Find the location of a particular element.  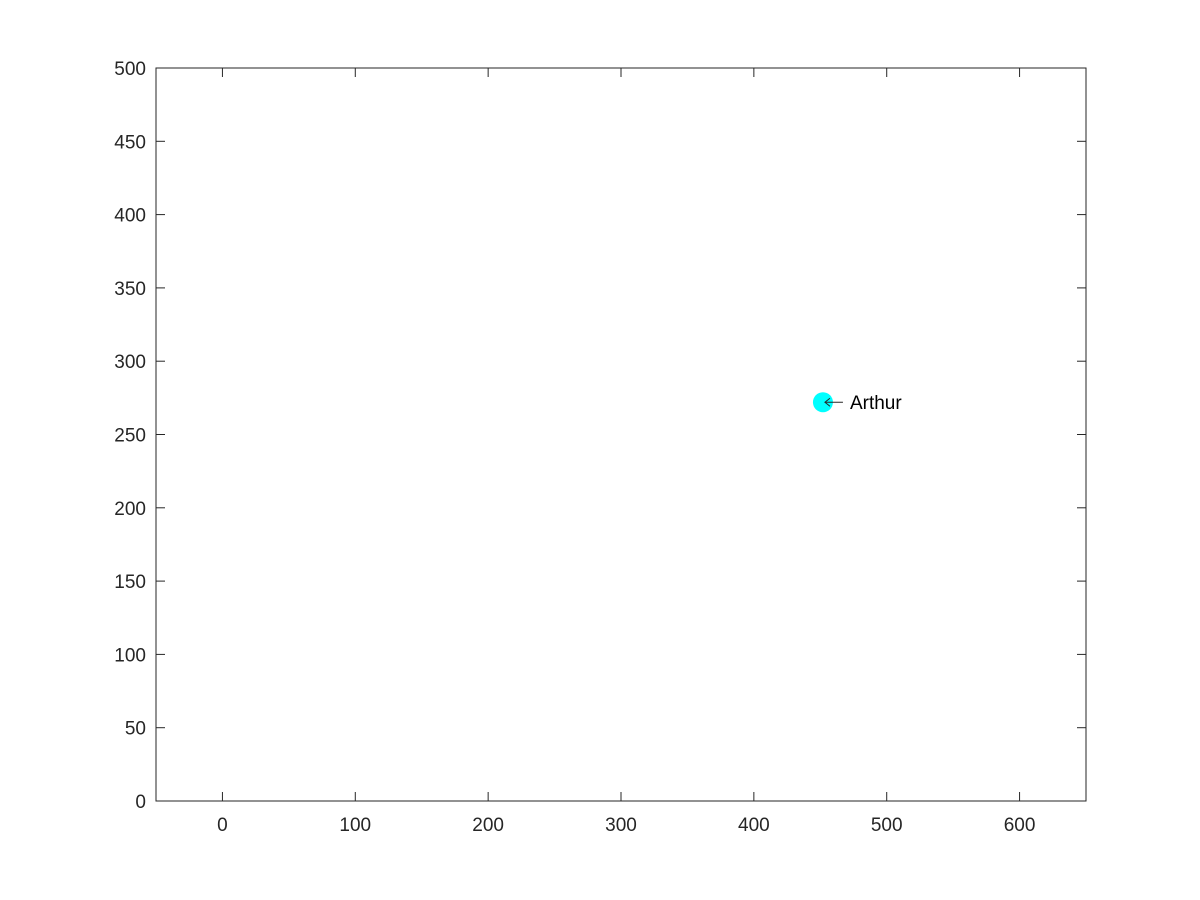

y-tick-label: 450 is located at coordinates (130, 142).